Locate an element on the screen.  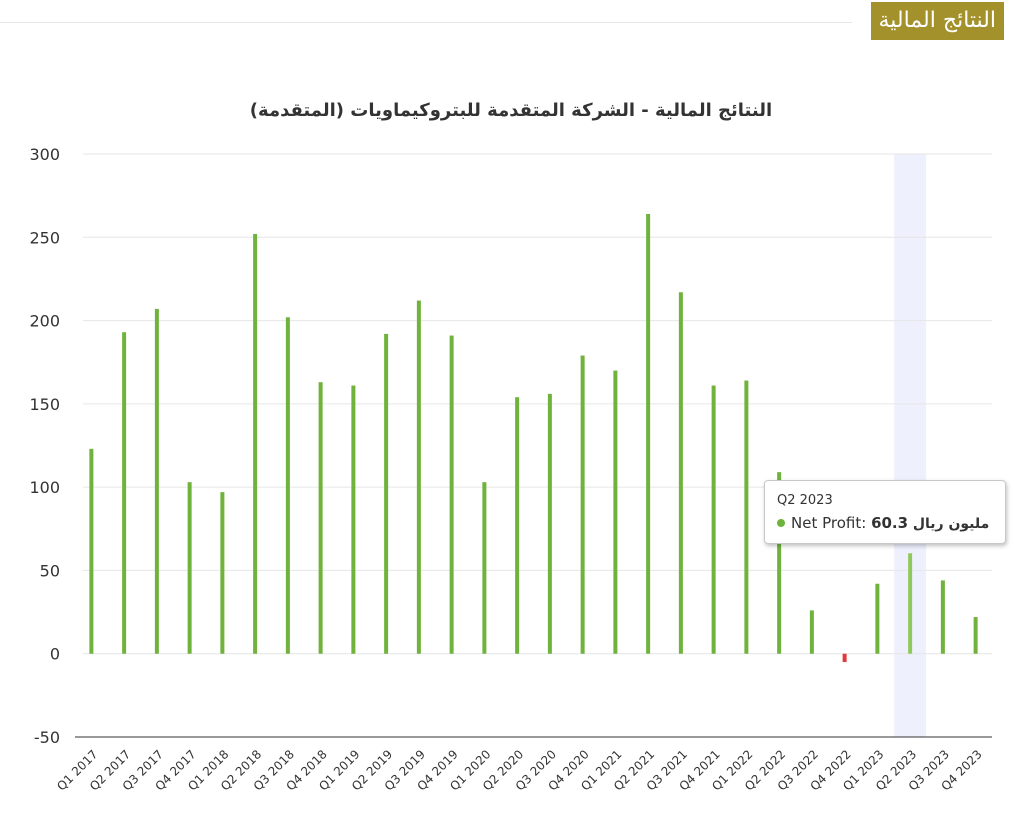
tooltip-row: Net Profit: 60.3 مليون ريال is located at coordinates (883, 523).